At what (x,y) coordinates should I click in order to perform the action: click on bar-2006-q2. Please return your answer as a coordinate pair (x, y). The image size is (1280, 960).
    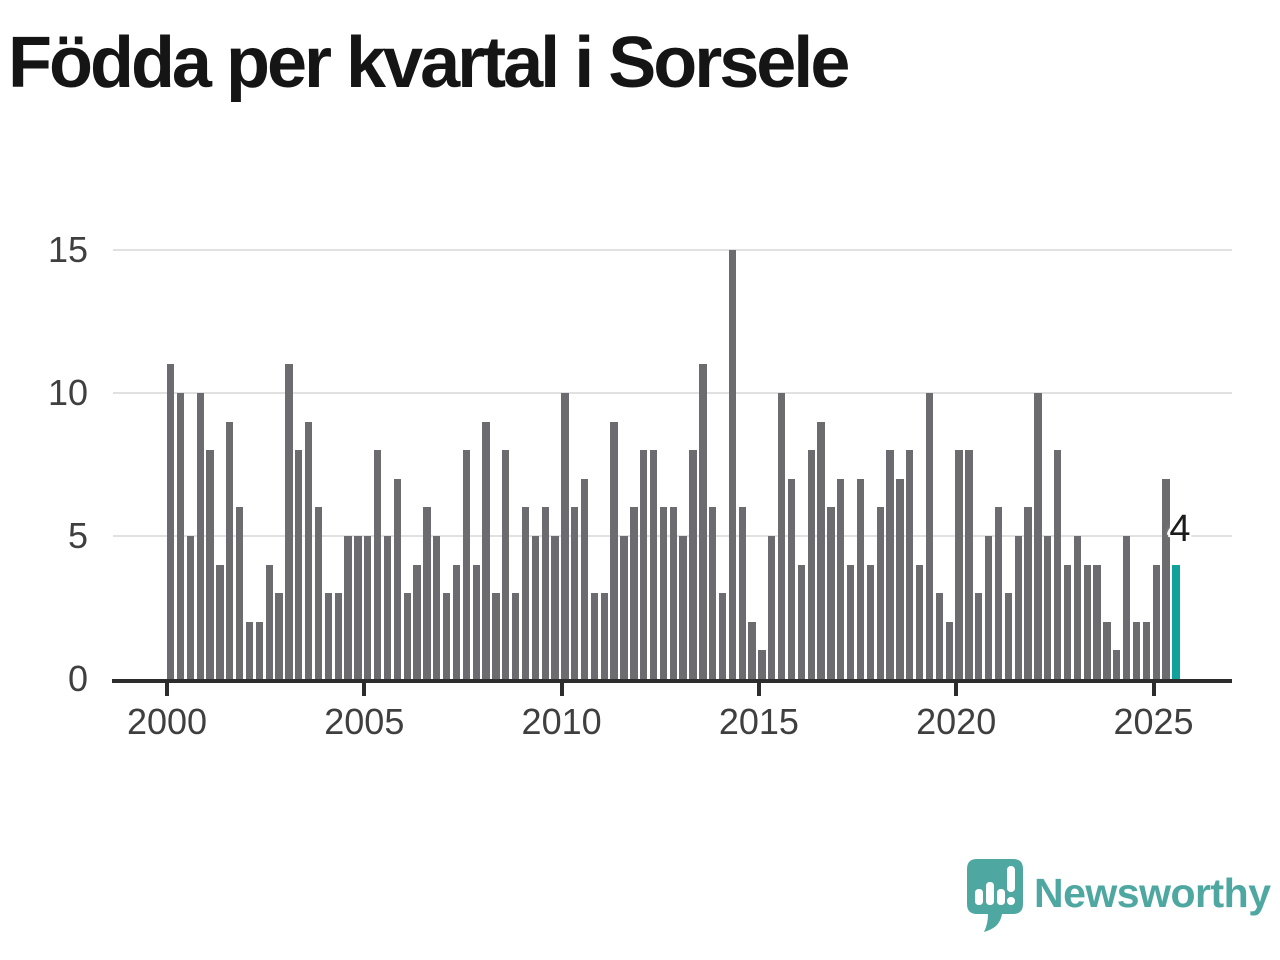
    Looking at the image, I should click on (417, 621).